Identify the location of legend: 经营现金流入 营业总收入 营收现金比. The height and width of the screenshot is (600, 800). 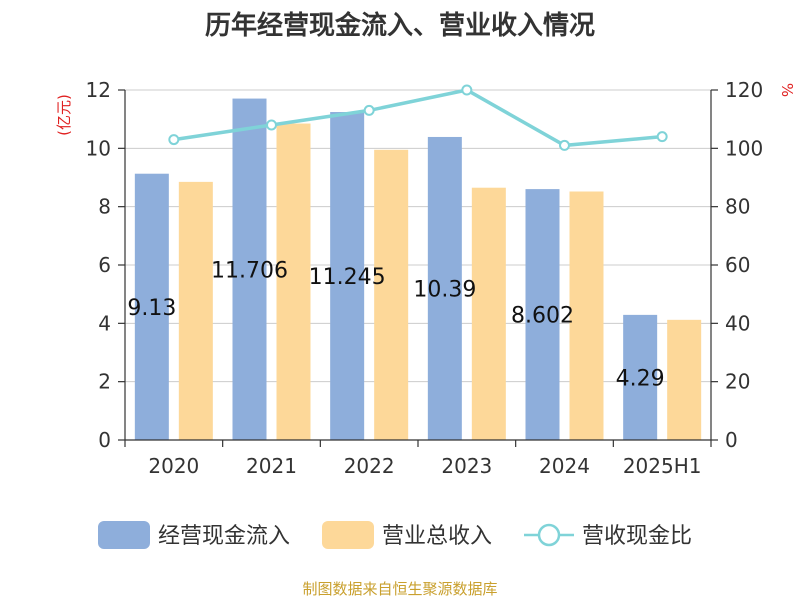
(395, 535).